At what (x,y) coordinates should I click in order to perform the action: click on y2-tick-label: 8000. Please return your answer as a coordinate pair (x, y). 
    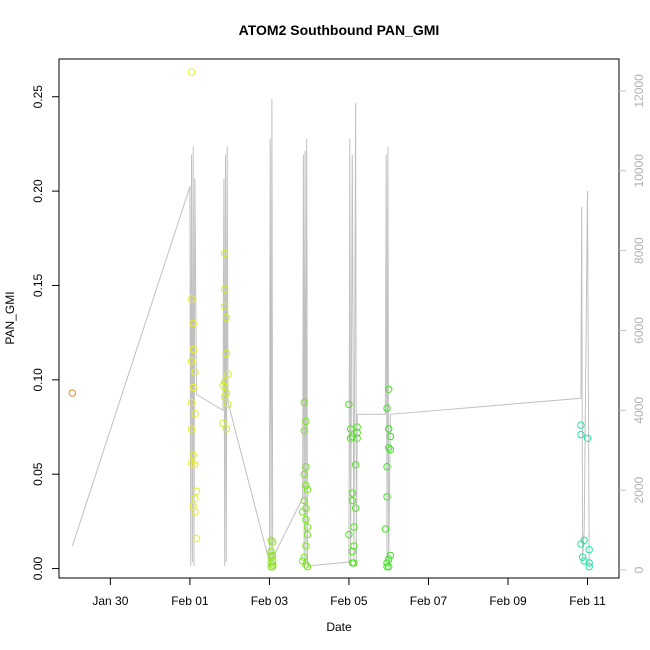
    Looking at the image, I should click on (639, 250).